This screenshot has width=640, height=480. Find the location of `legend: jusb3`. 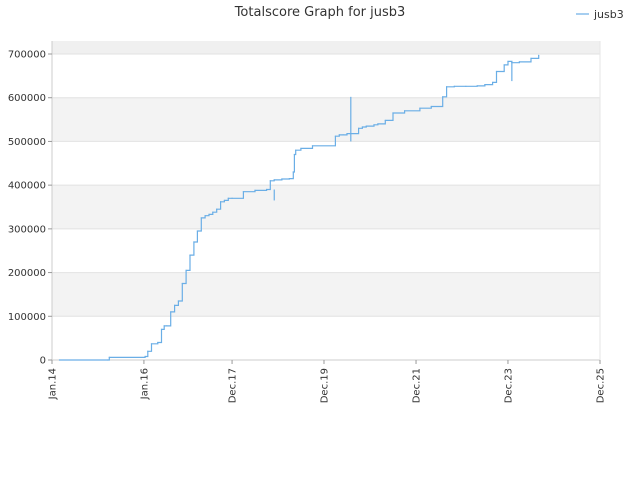

legend: jusb3 is located at coordinates (600, 14).